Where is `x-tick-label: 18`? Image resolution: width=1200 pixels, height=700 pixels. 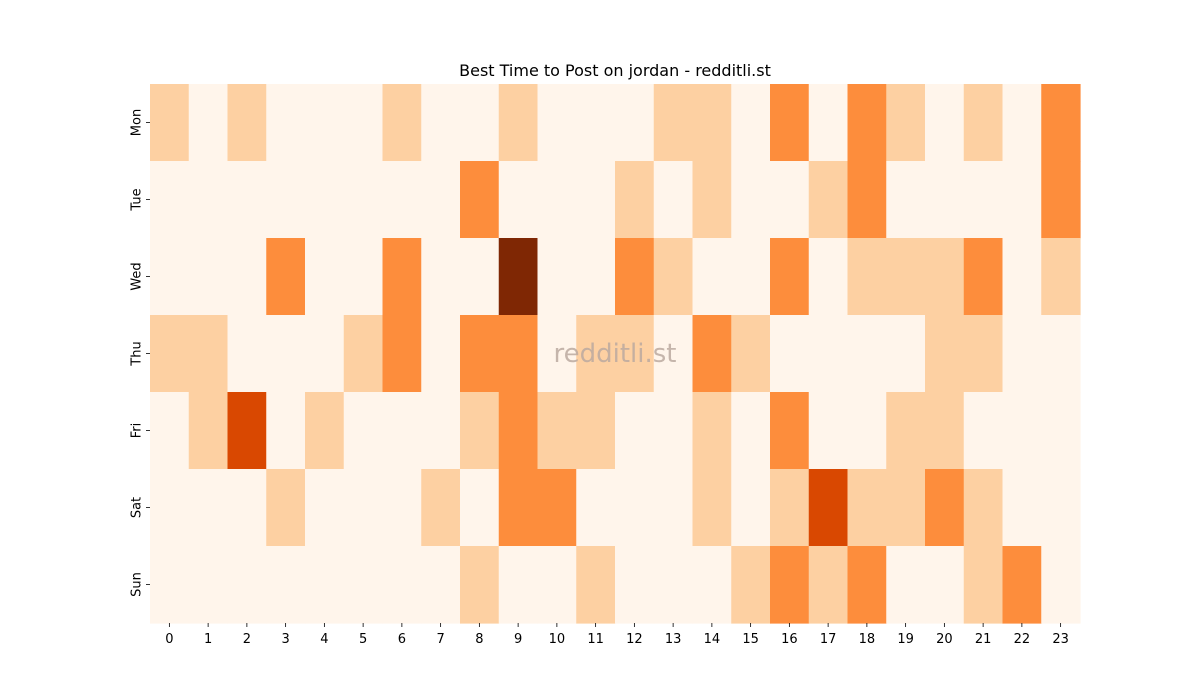 x-tick-label: 18 is located at coordinates (867, 639).